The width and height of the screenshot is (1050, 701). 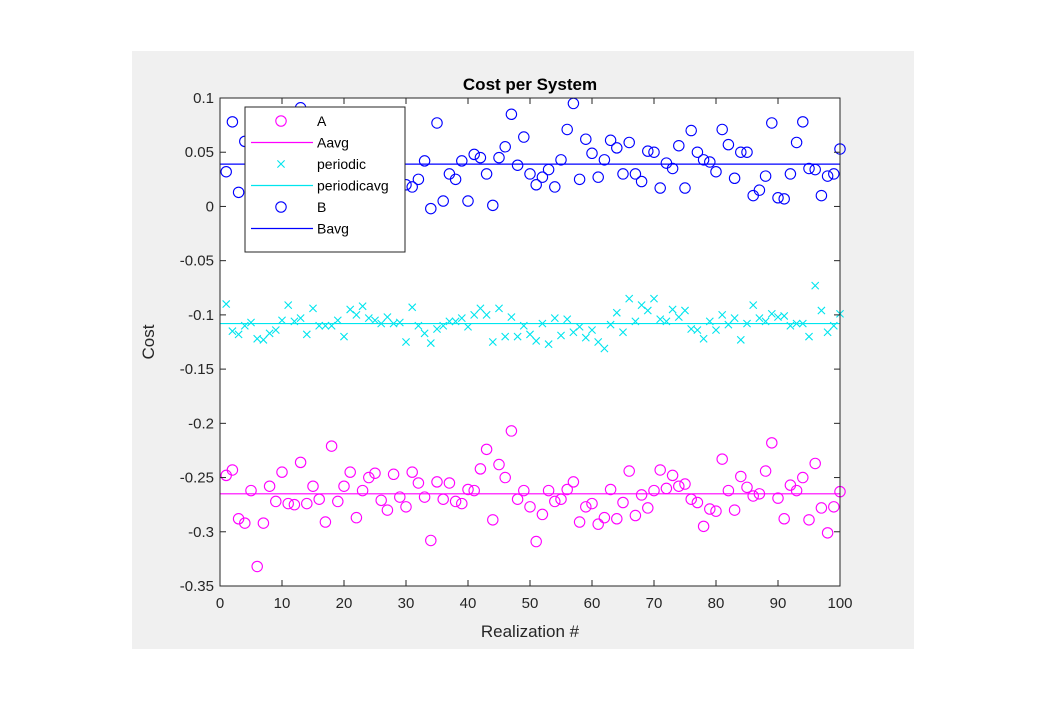 I want to click on y-axis-title: Cost, so click(x=148, y=341).